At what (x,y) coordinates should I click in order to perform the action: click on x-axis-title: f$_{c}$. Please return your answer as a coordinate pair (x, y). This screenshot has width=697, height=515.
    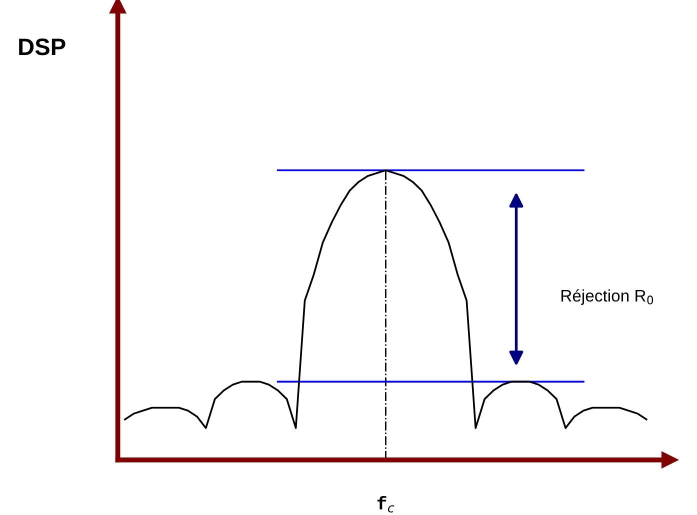
    Looking at the image, I should click on (385, 504).